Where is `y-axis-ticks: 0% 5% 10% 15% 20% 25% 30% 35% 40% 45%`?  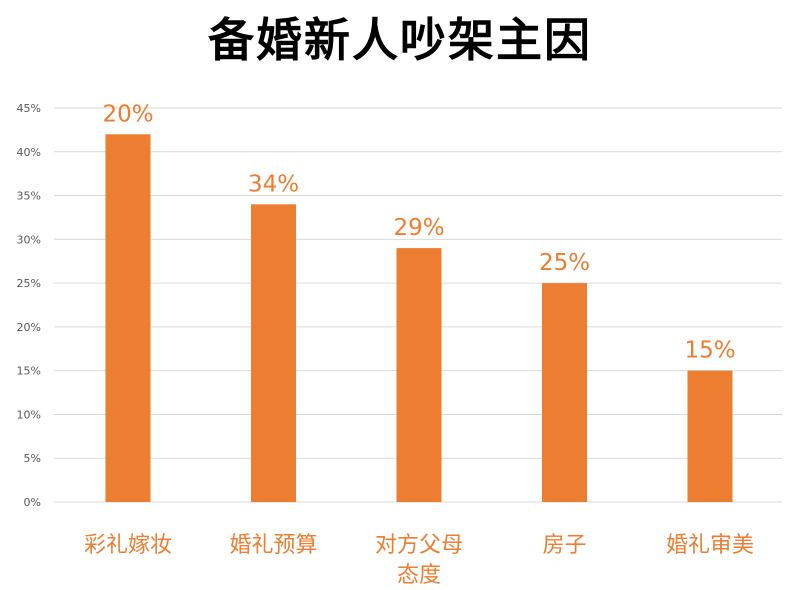
y-axis-ticks: 0% 5% 10% 15% 20% 25% 30% 35% 40% 45% is located at coordinates (29, 305).